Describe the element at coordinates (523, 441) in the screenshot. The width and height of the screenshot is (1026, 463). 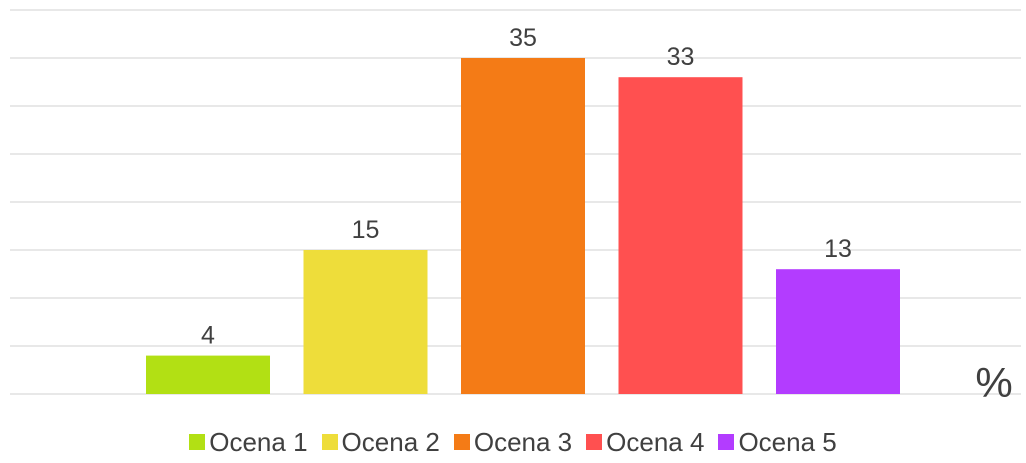
I see `legend-label: Ocena 3` at that location.